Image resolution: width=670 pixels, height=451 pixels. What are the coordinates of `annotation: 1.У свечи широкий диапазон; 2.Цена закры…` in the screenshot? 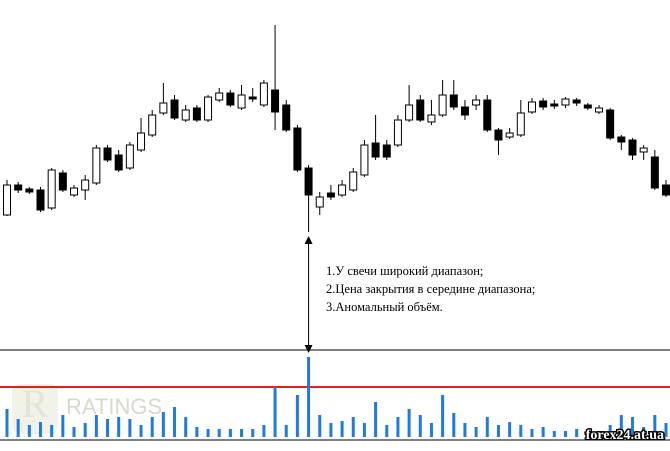 It's located at (430, 289).